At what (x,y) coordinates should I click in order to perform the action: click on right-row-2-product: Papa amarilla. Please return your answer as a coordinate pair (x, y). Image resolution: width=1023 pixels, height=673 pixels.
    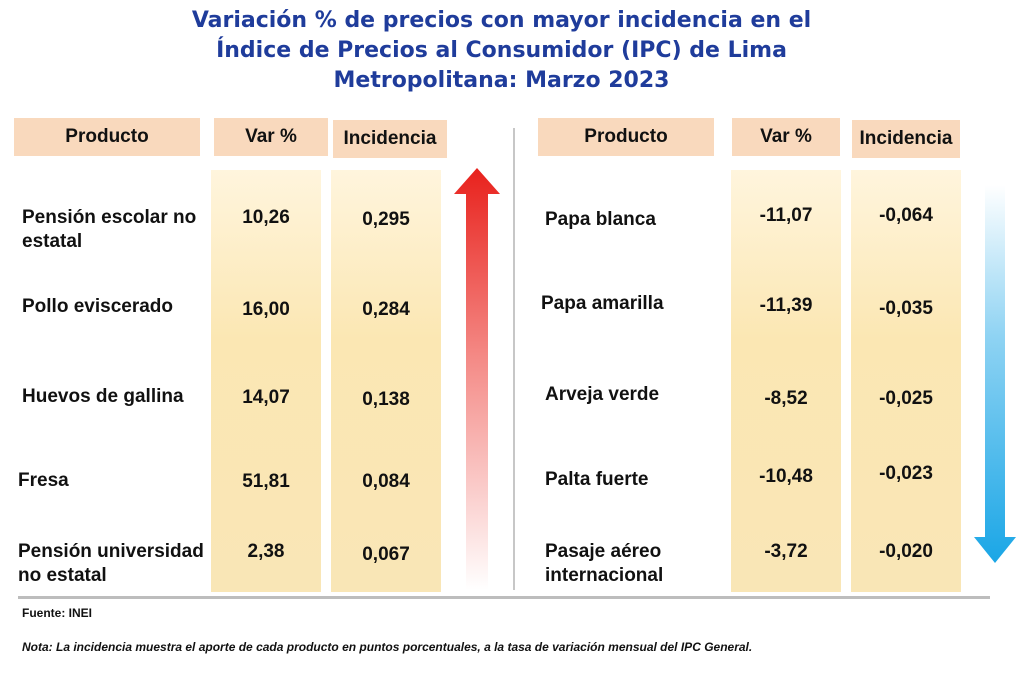
    Looking at the image, I should click on (602, 303).